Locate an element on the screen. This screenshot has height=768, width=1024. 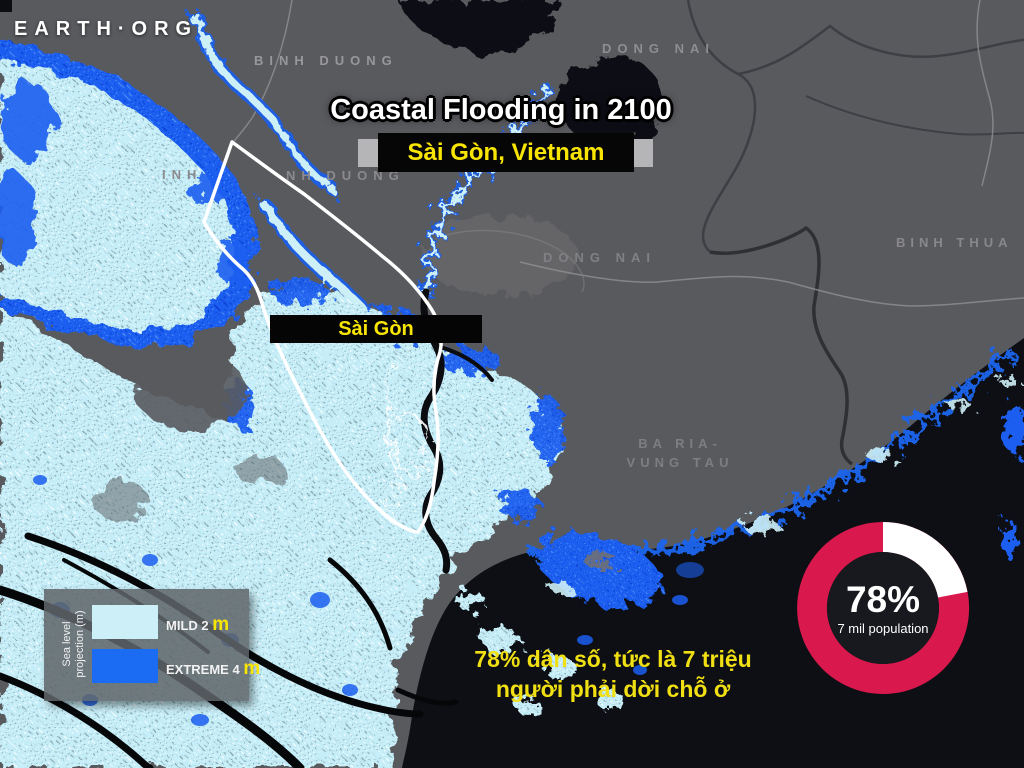
region-label-vung-tau: VUNG TAU is located at coordinates (680, 462).